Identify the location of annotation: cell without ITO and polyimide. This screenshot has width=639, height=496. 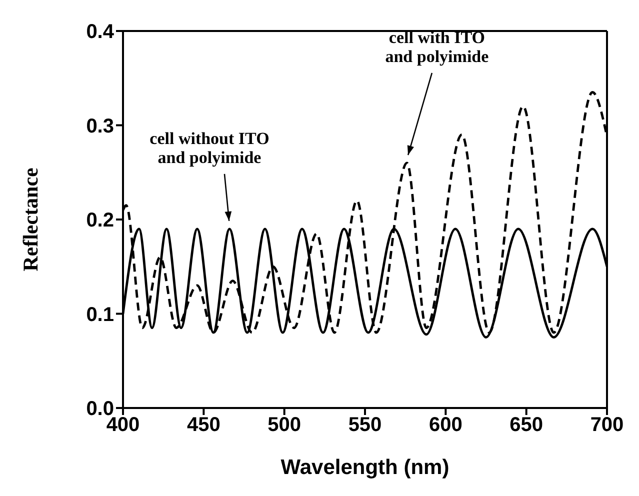
(210, 147).